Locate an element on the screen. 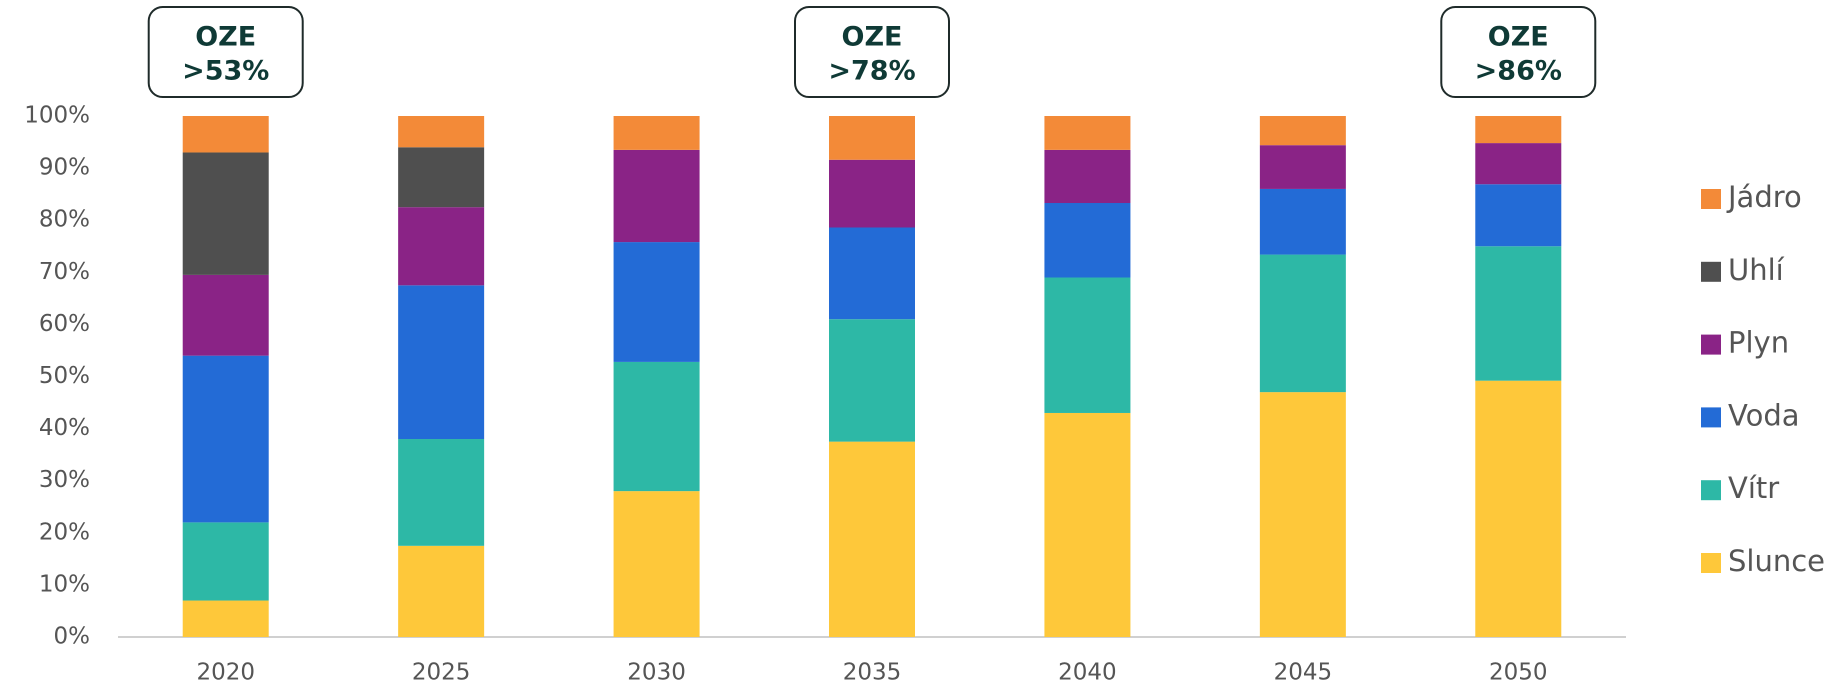 The width and height of the screenshot is (1843, 688). x-tick-label: 2025 is located at coordinates (441, 673).